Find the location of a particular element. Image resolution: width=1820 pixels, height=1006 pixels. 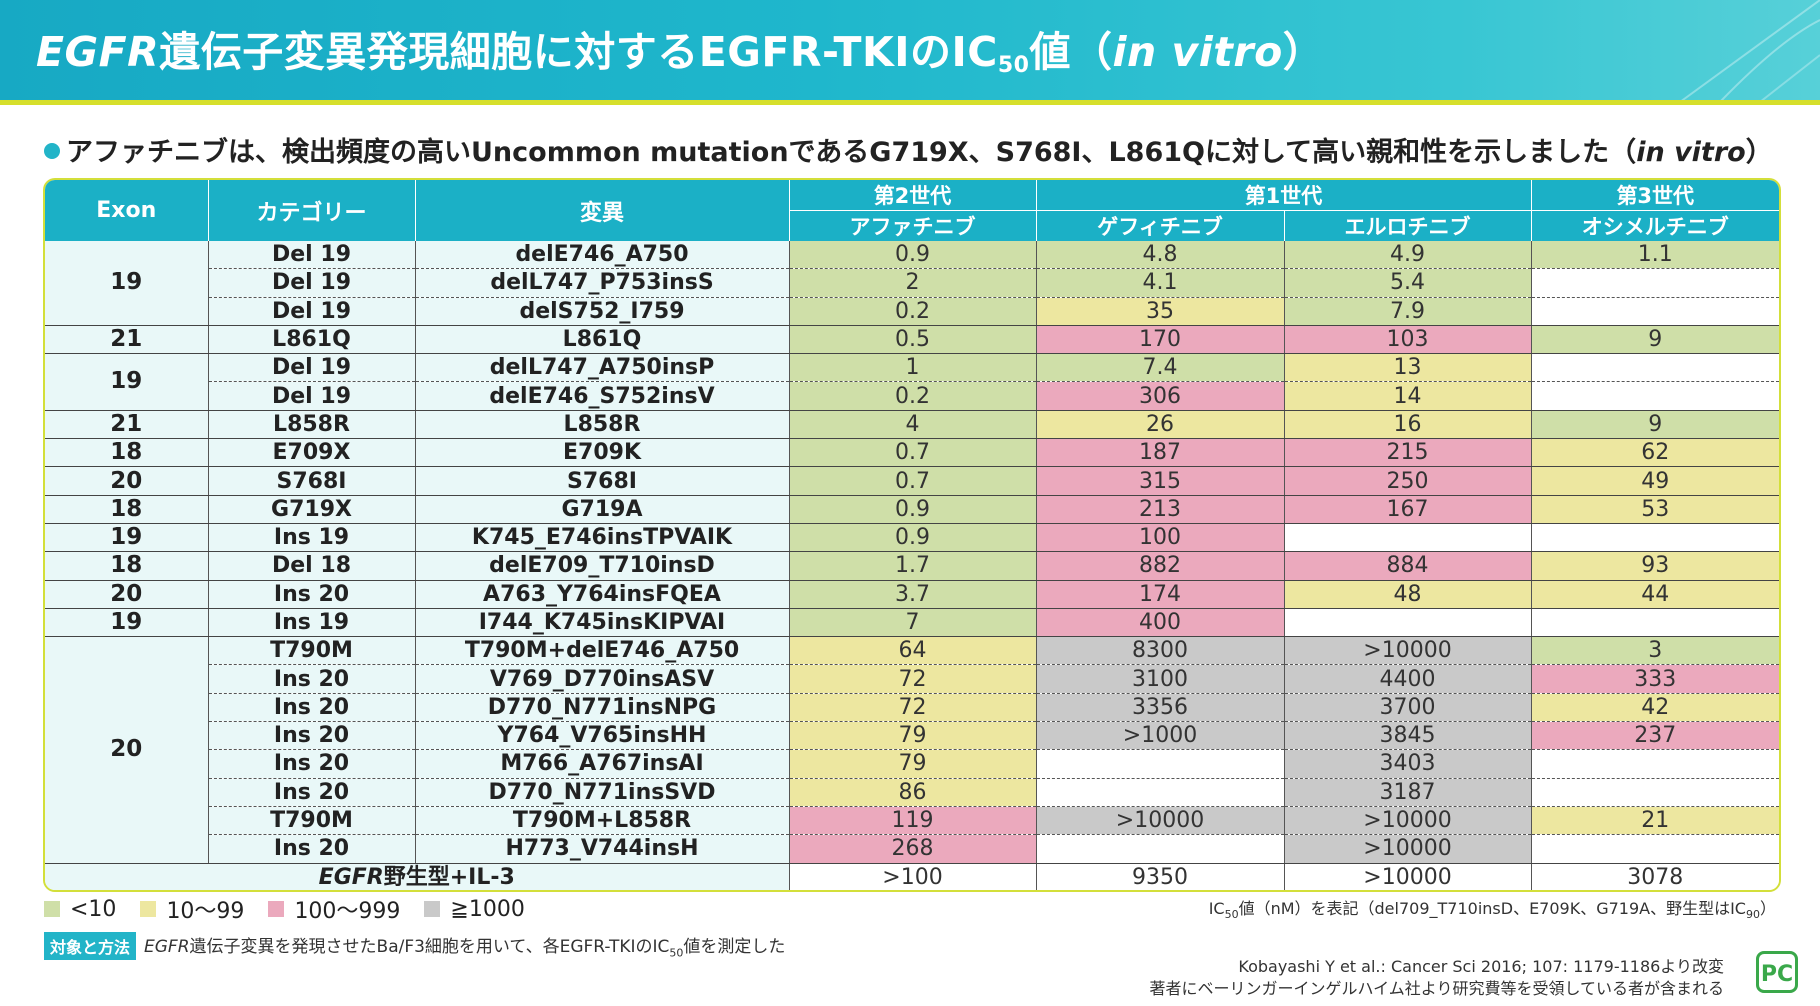

category-cell: L858R is located at coordinates (312, 425).